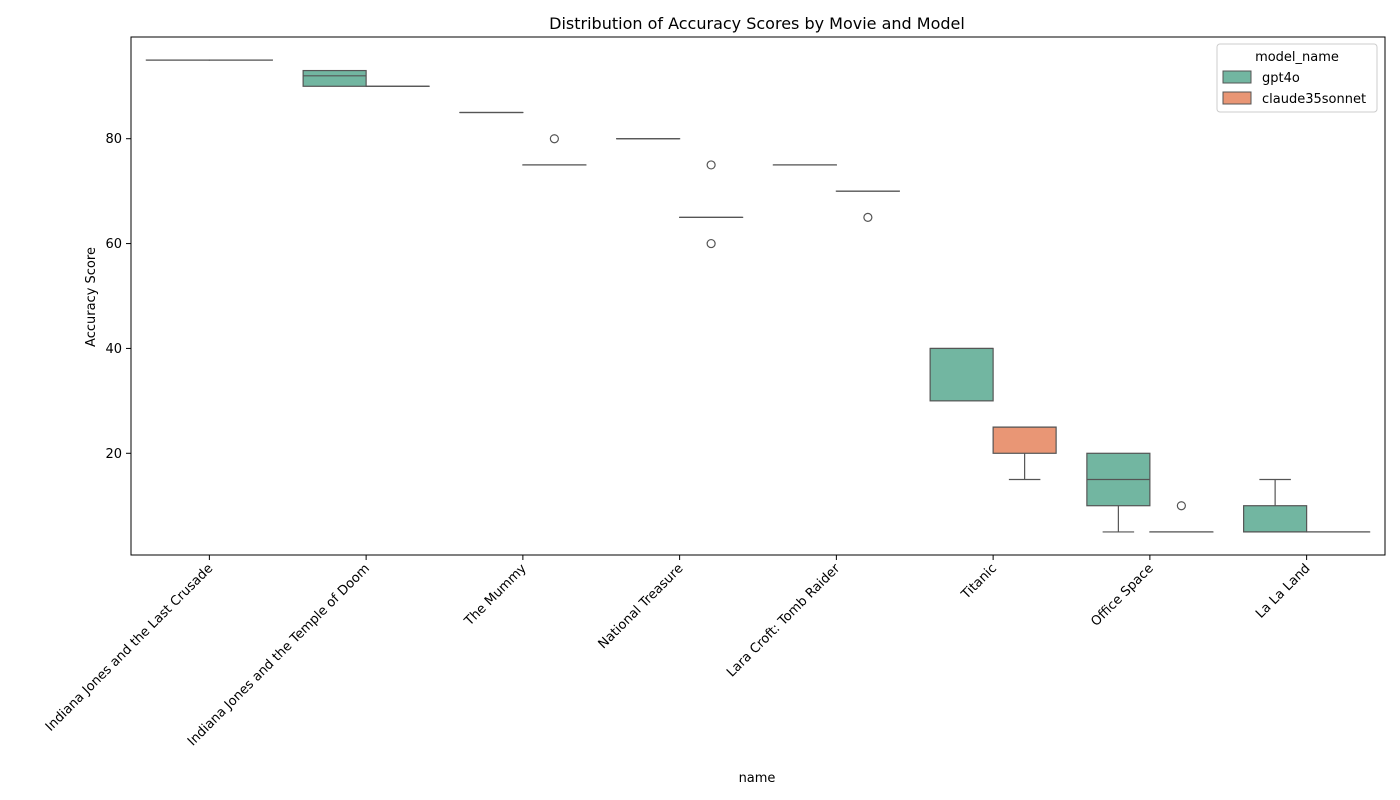 The height and width of the screenshot is (800, 1400). What do you see at coordinates (129, 647) in the screenshot?
I see `x-tick-label: Indiana Jones and the Last Crusade` at bounding box center [129, 647].